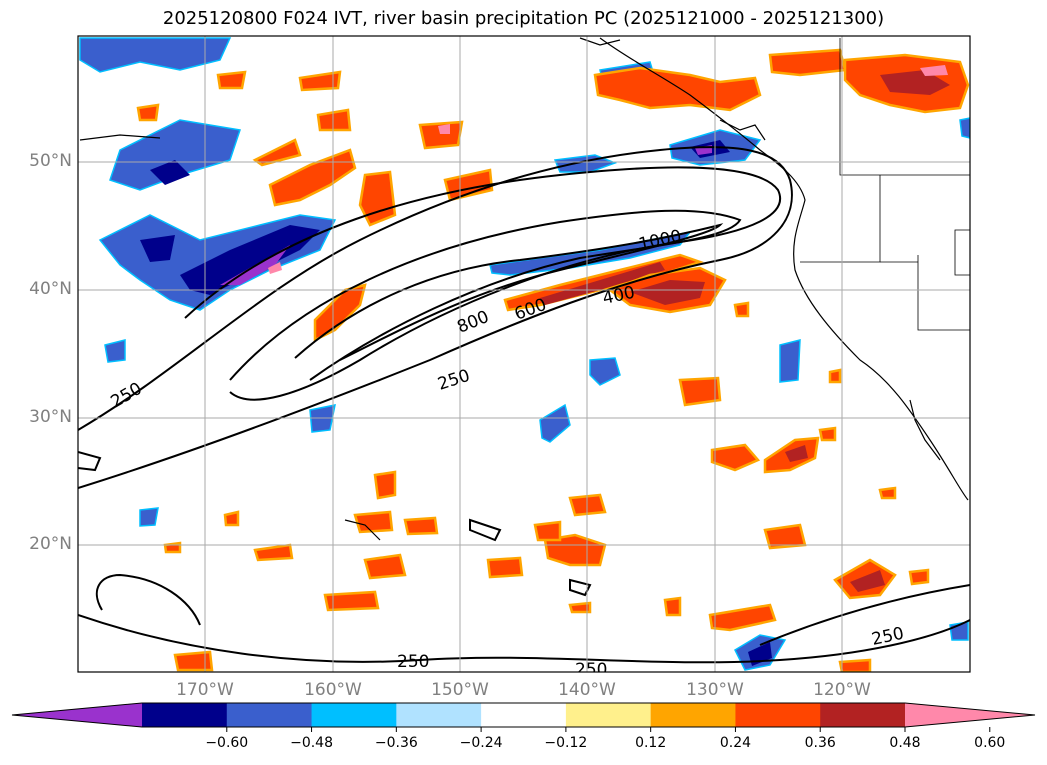  I want to click on colorbar-tick-label: 0.60, so click(990, 743).